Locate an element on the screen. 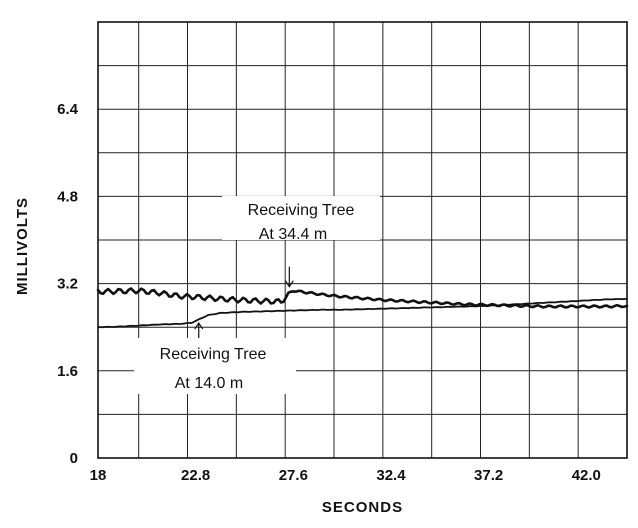  x-tick-label: 27.6 is located at coordinates (293, 475).